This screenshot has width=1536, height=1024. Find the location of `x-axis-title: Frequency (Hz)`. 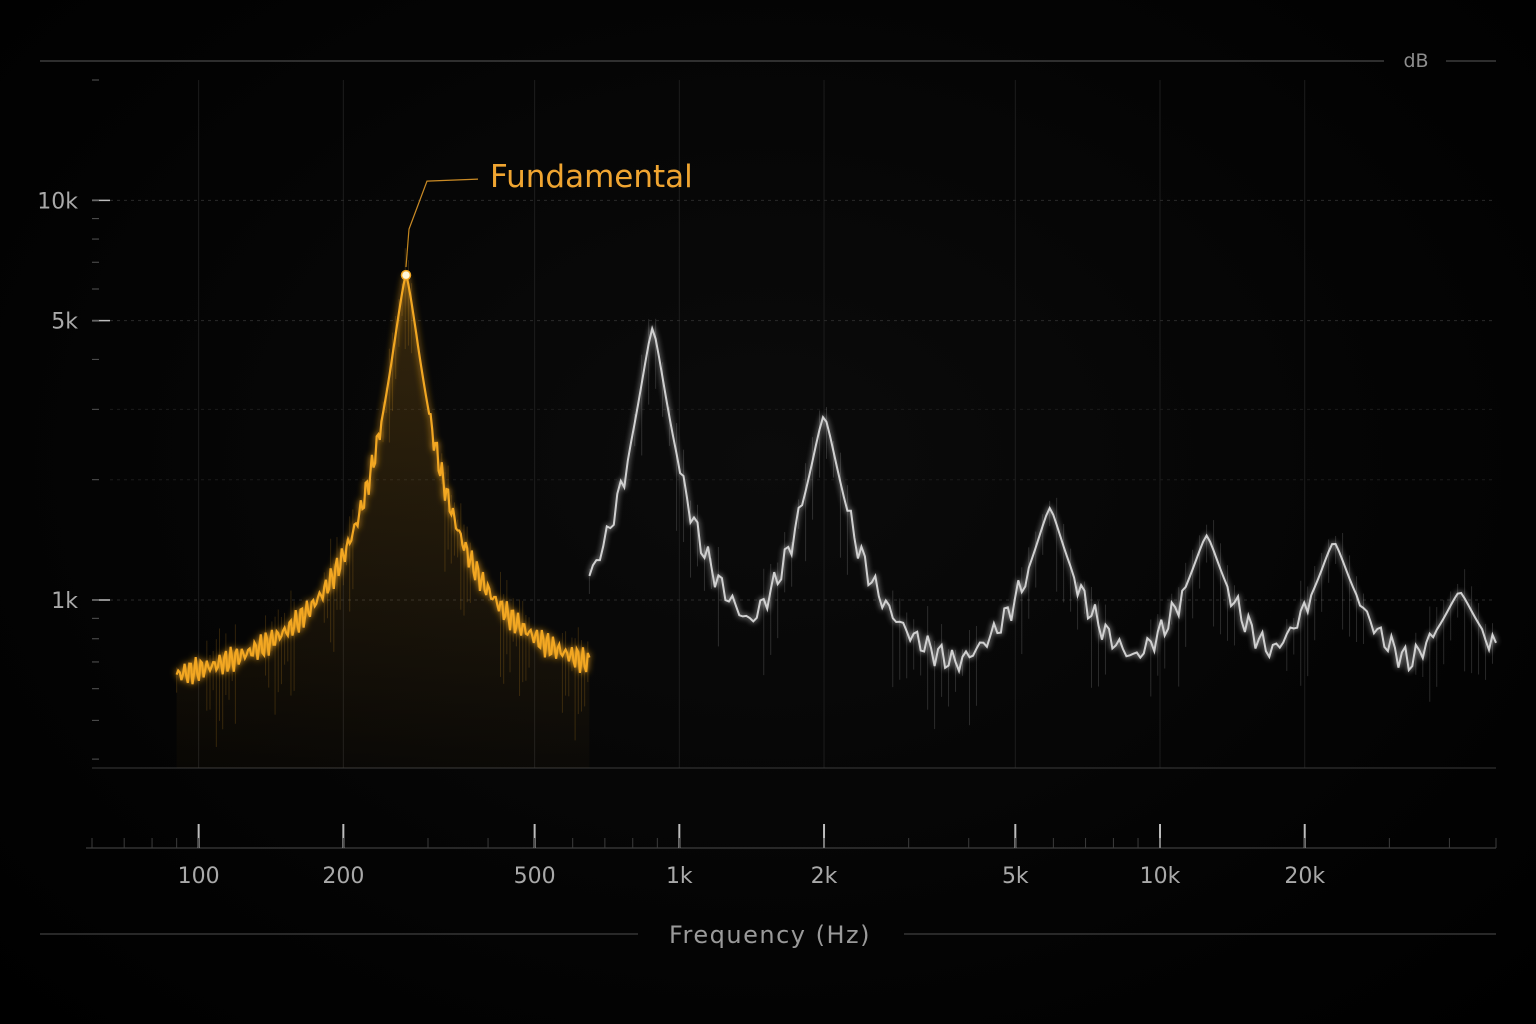

x-axis-title: Frequency (Hz) is located at coordinates (770, 935).